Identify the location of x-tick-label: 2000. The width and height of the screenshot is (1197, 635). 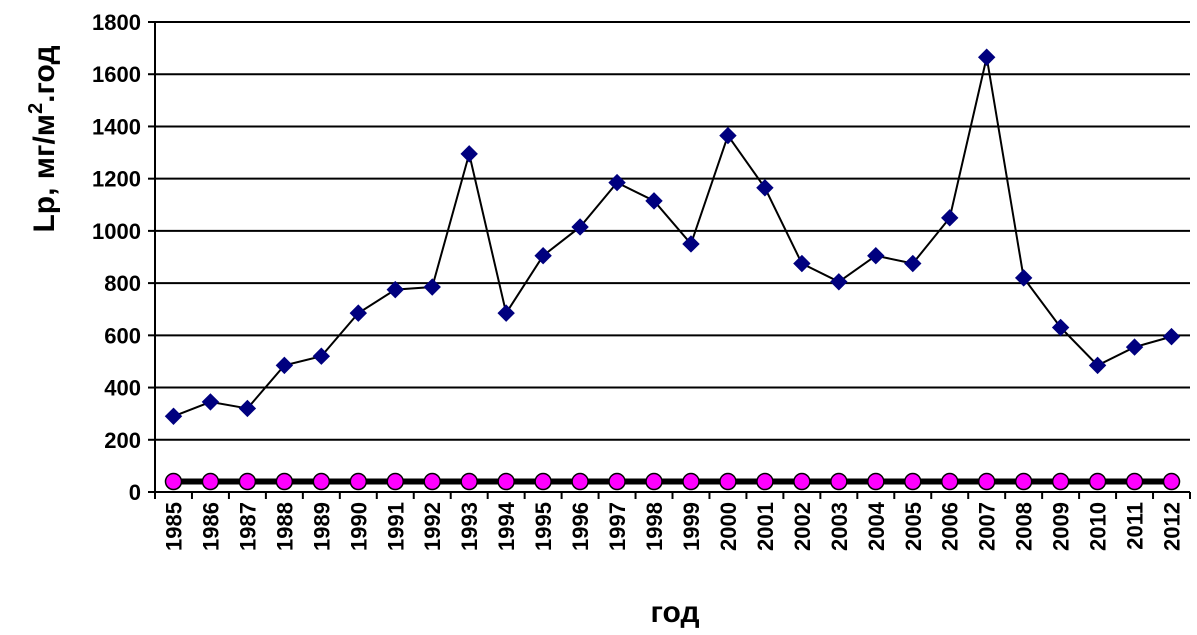
(728, 526).